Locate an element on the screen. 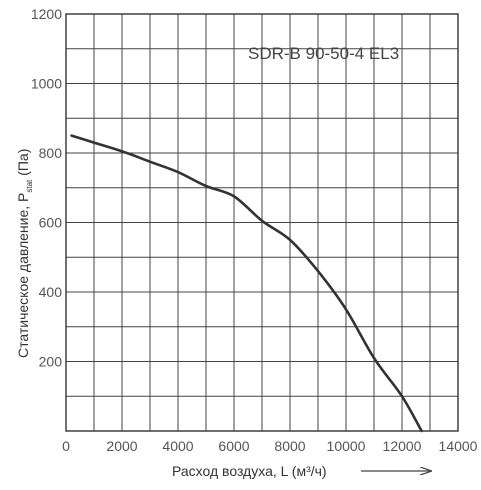 The image size is (481, 490). y-axis-label: Статическое давление, Pstat (Па) is located at coordinates (24, 253).